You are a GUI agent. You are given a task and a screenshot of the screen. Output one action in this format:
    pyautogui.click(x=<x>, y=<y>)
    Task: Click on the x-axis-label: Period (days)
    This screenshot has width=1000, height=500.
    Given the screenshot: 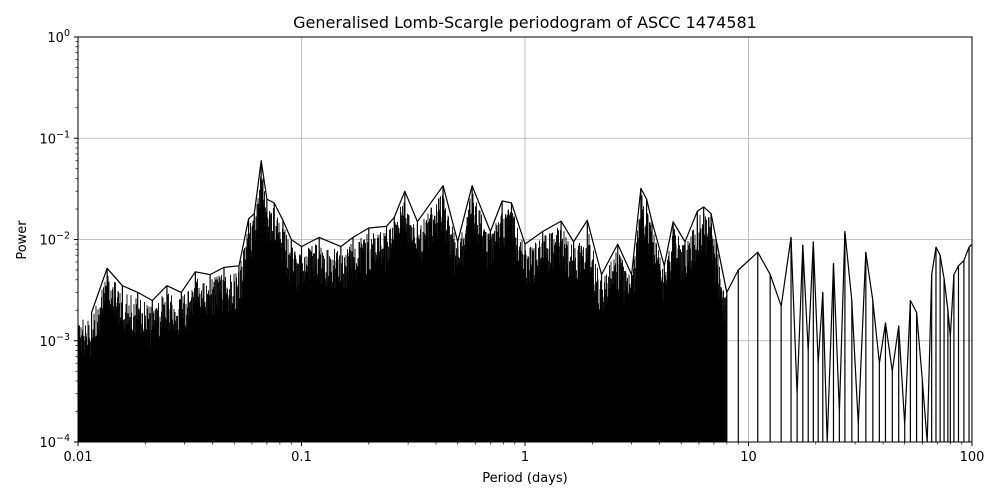 What is the action you would take?
    pyautogui.click(x=525, y=478)
    